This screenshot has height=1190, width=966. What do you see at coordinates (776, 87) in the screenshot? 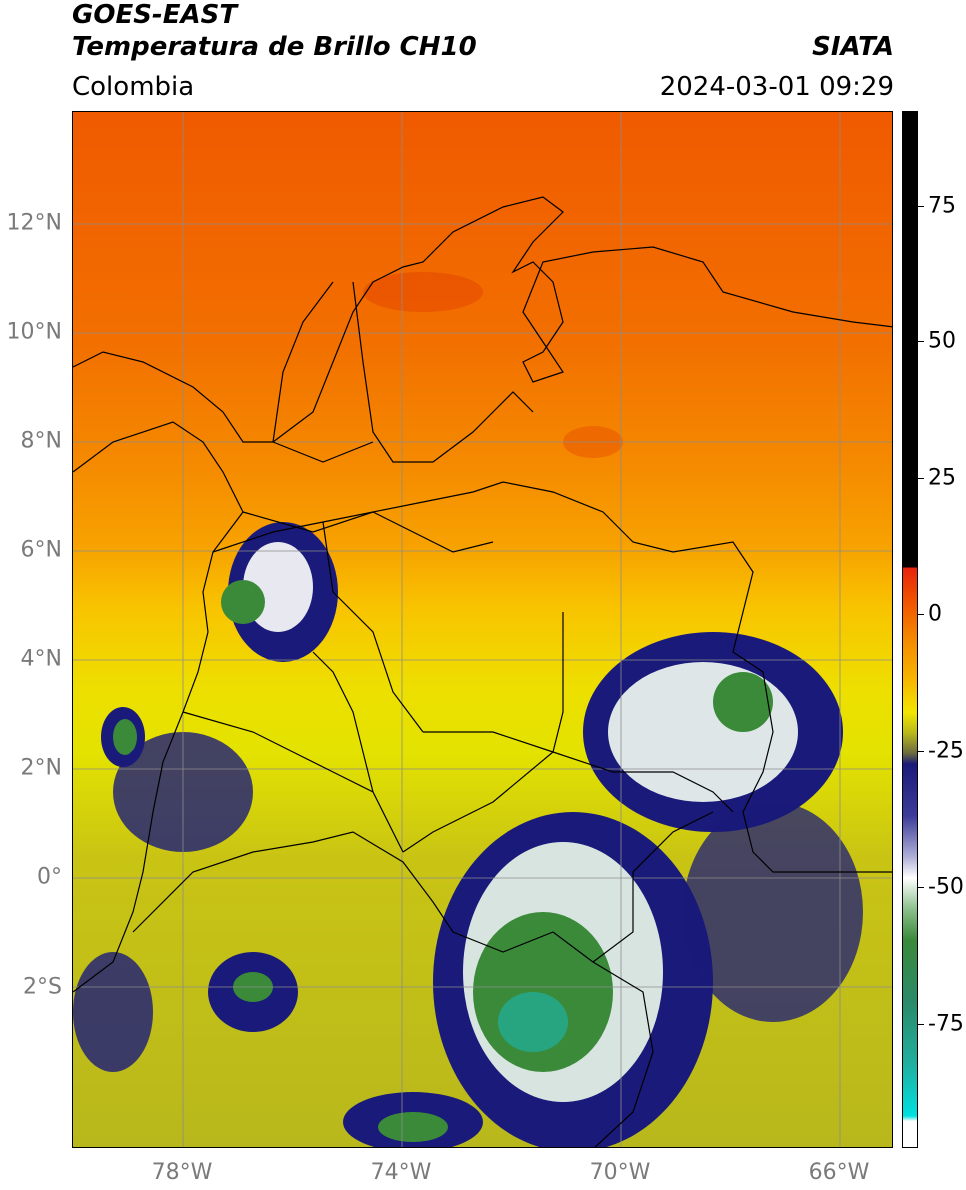
I see `datetime-label: 2024-03-01 09:29` at bounding box center [776, 87].